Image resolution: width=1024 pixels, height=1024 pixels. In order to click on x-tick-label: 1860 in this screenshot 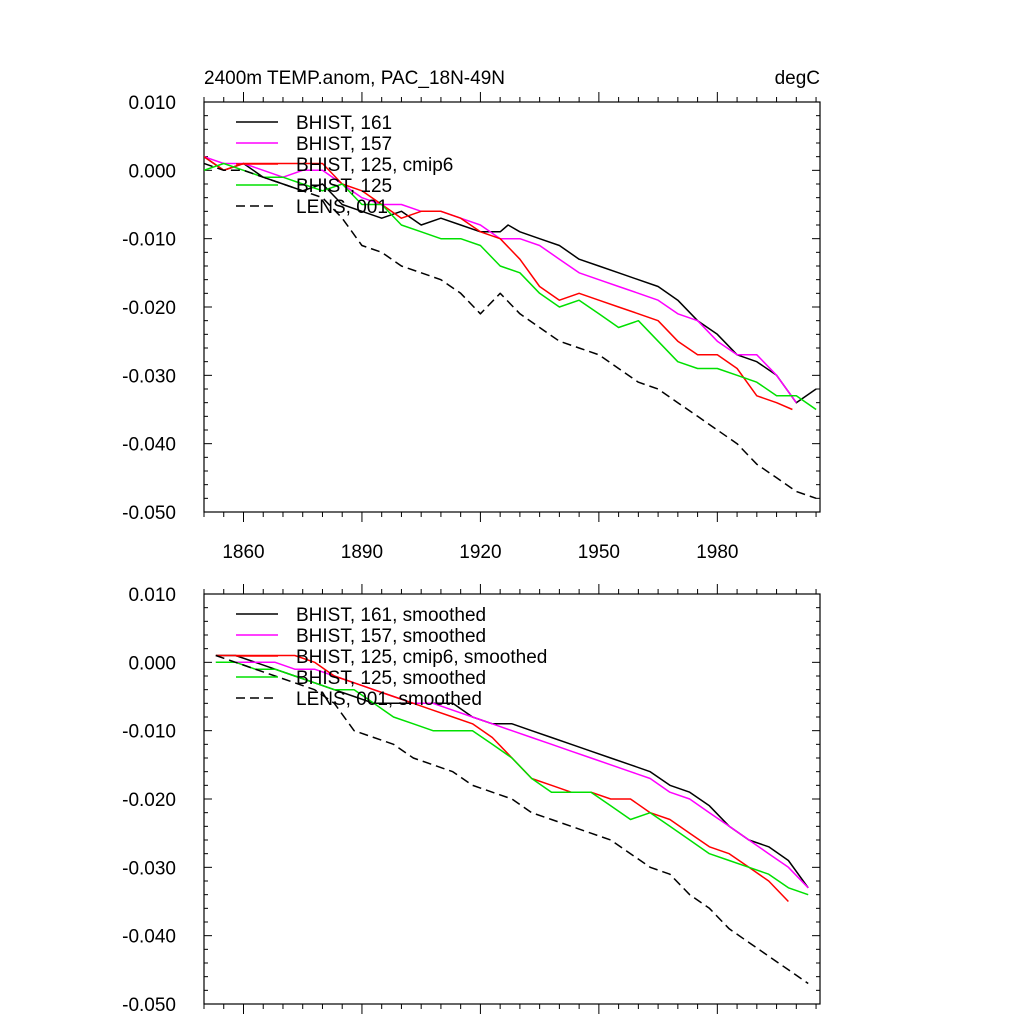, I will do `click(243, 552)`.